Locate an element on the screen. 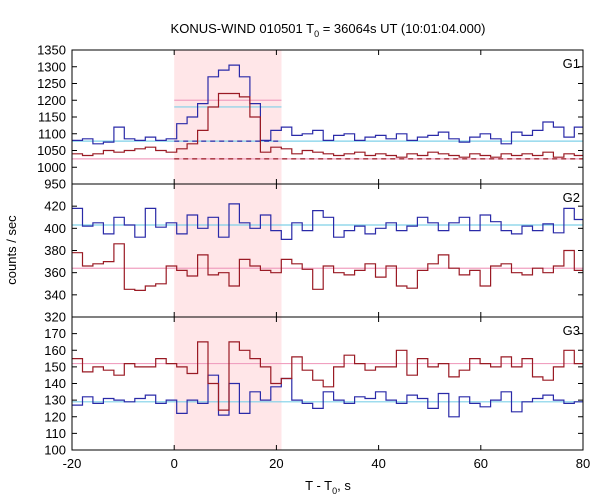 This screenshot has width=600, height=500. y-tick-label: 140 is located at coordinates (55, 383).